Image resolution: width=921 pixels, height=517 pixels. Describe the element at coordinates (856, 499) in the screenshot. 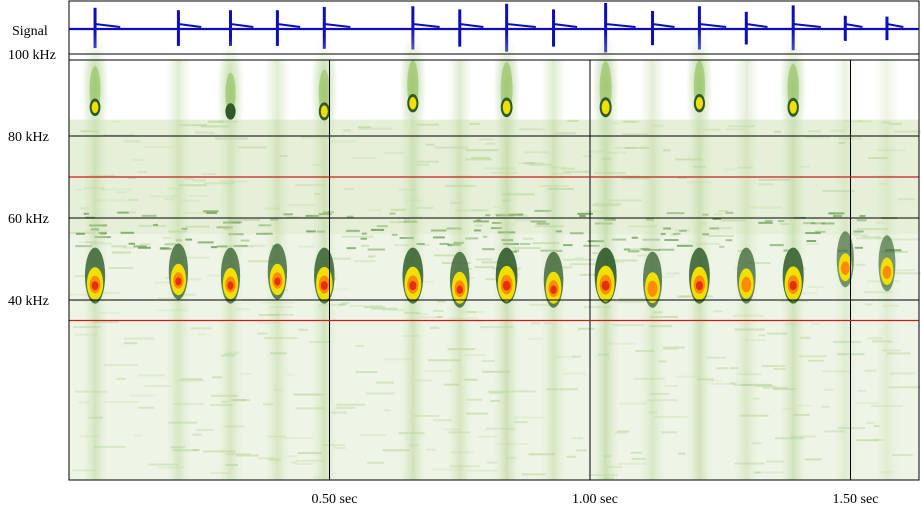

I see `x-tick-label: 1.50 sec` at that location.